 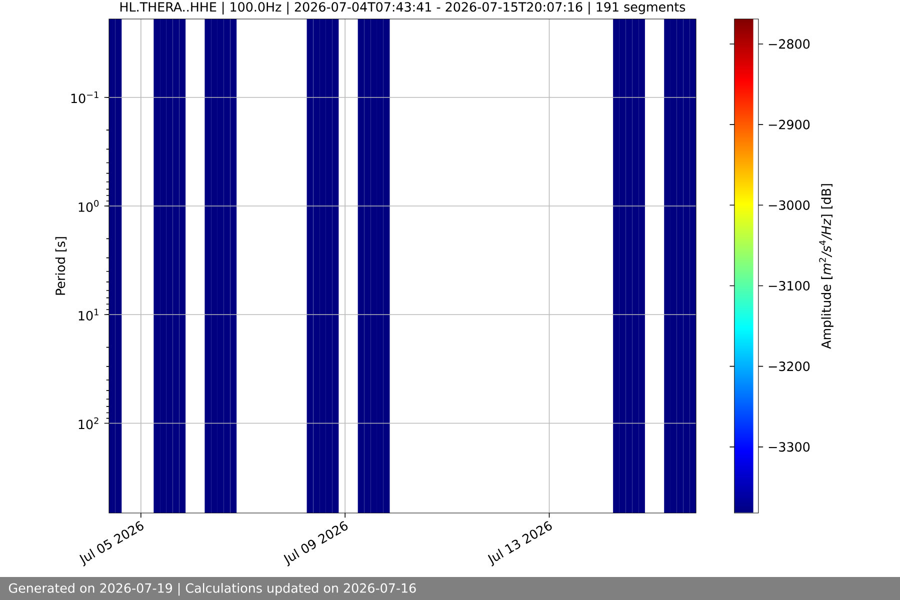 What do you see at coordinates (789, 125) in the screenshot?
I see `color-bar-label: −2900` at bounding box center [789, 125].